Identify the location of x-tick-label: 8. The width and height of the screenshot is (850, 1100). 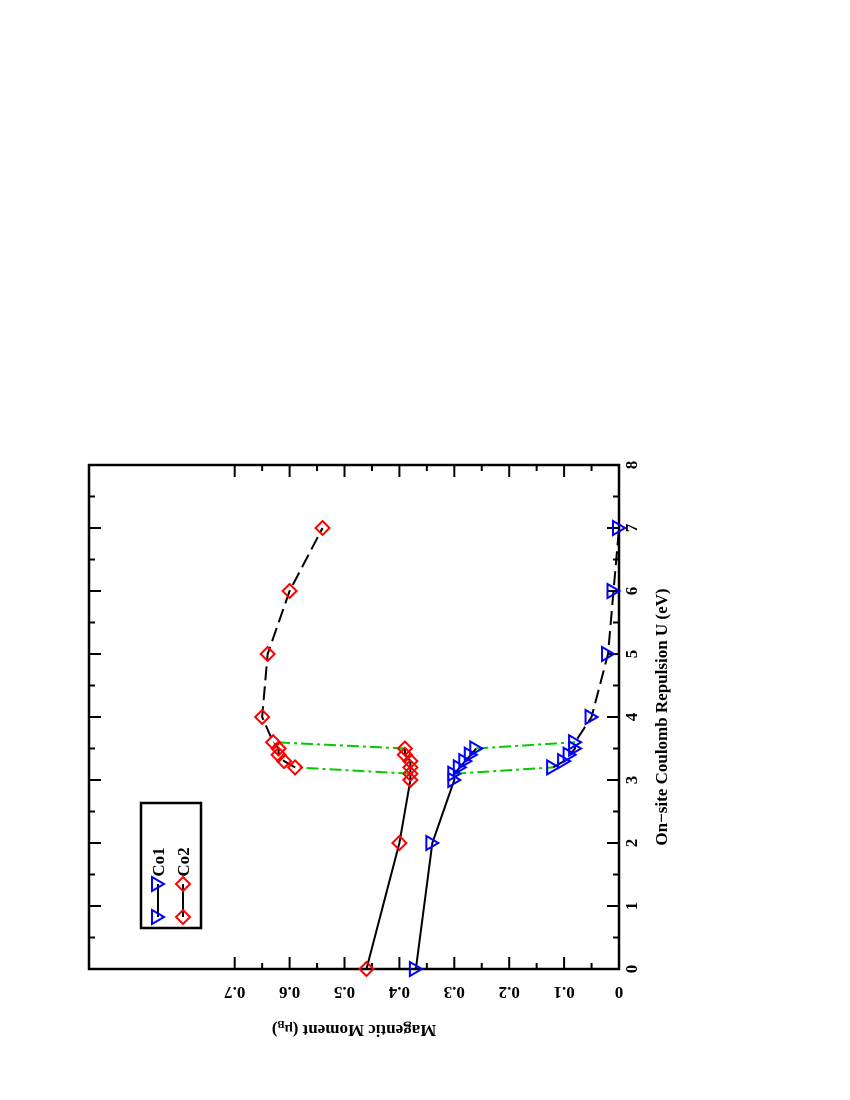
(631, 465).